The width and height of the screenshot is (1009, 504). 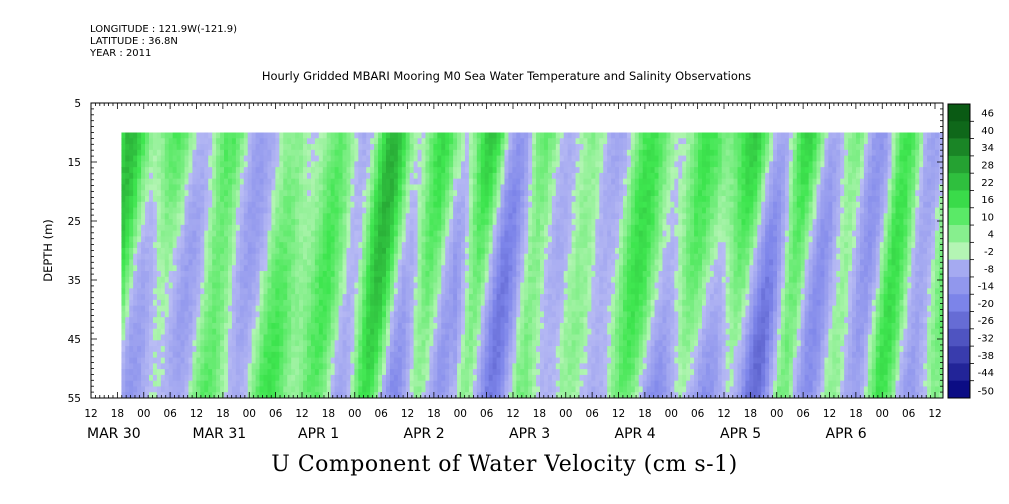 I want to click on latitude-text: LATITUDE : 36.8N, so click(x=134, y=41).